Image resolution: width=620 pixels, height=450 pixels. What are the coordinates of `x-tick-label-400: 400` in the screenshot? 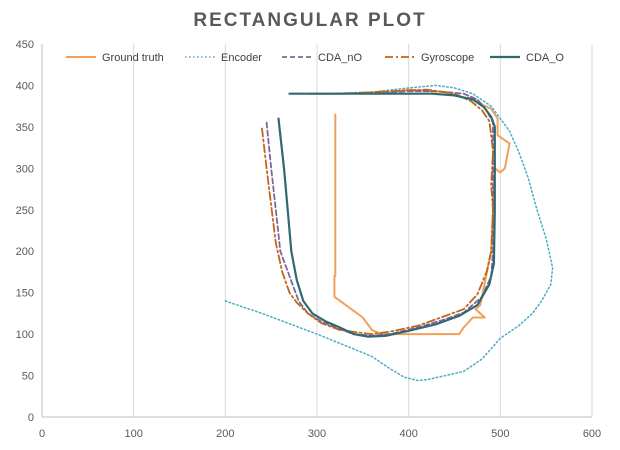 It's located at (408, 434).